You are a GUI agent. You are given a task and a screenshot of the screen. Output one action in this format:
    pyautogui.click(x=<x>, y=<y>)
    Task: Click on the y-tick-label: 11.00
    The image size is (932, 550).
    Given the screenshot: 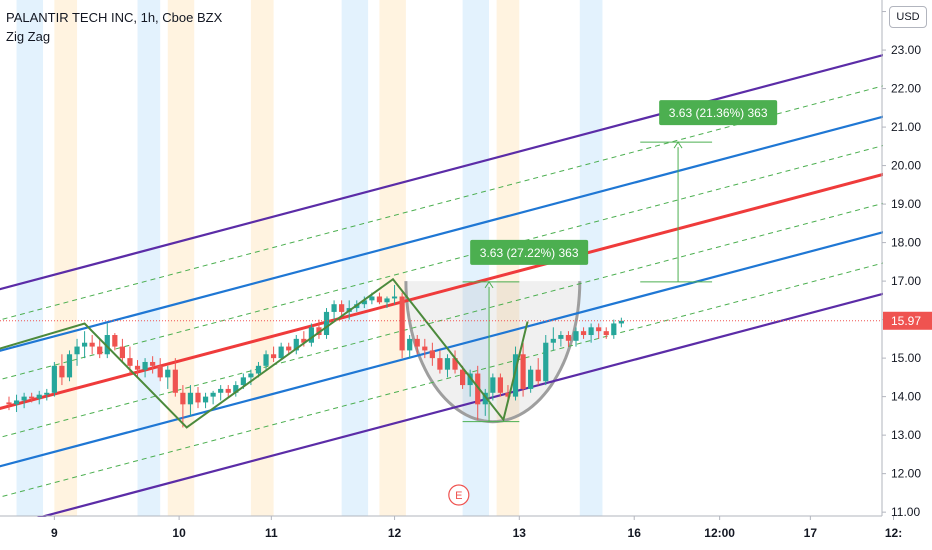 What is the action you would take?
    pyautogui.click(x=905, y=512)
    